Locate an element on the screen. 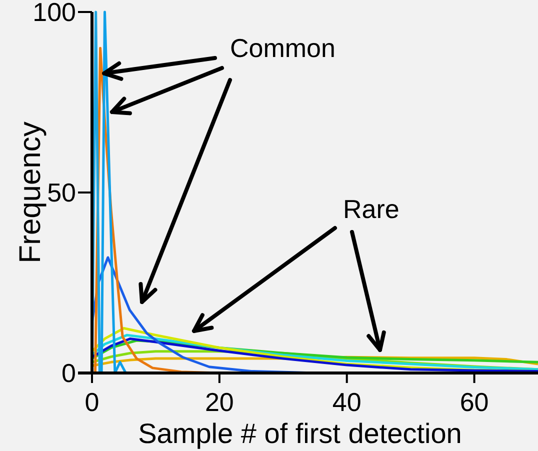 This screenshot has height=451, width=538. y-axis-title: Frequency is located at coordinates (30, 193).